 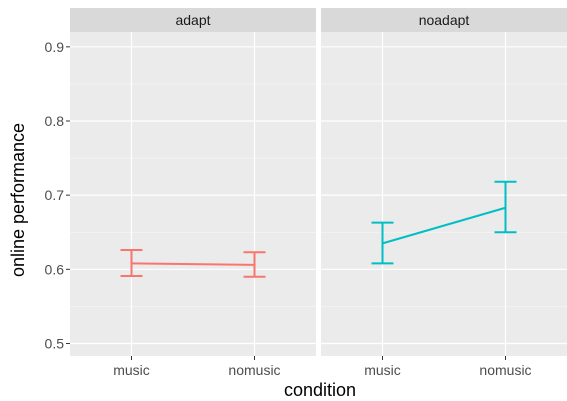 I want to click on y-tick-label: 0.6, so click(x=55, y=269).